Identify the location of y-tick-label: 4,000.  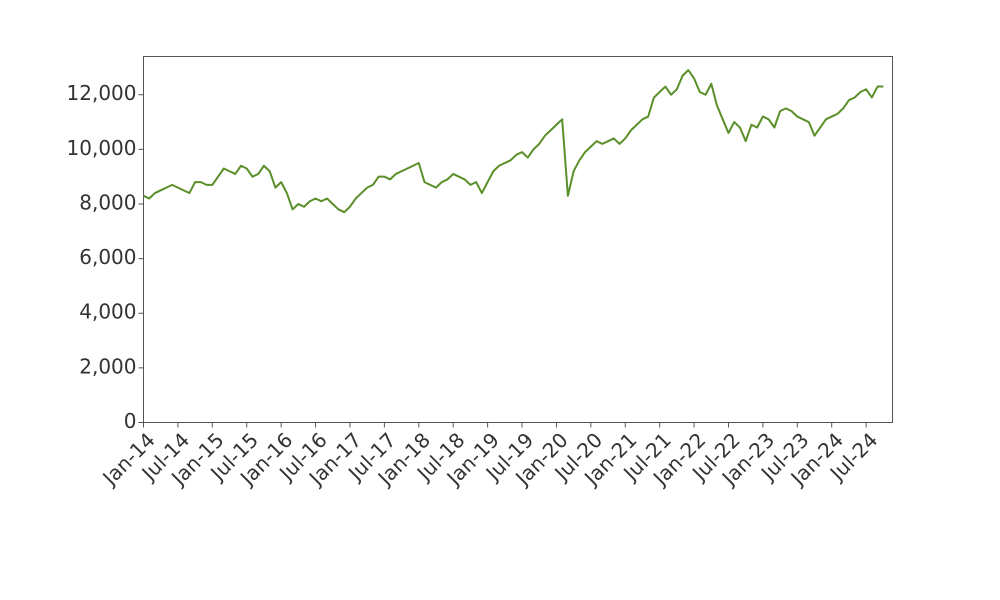
(107, 312).